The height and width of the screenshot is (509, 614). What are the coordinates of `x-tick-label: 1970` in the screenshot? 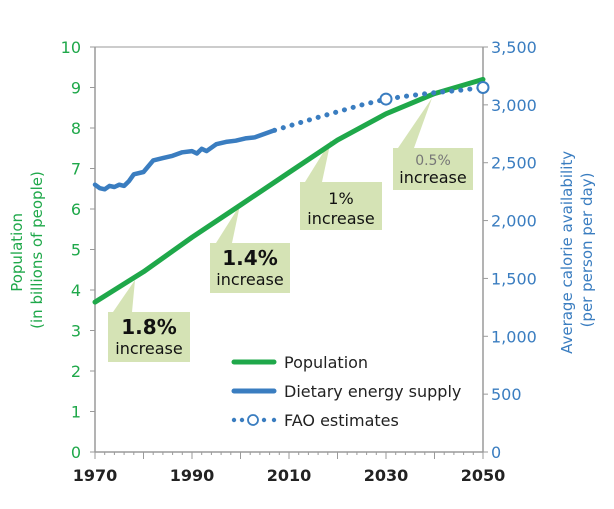 It's located at (95, 475).